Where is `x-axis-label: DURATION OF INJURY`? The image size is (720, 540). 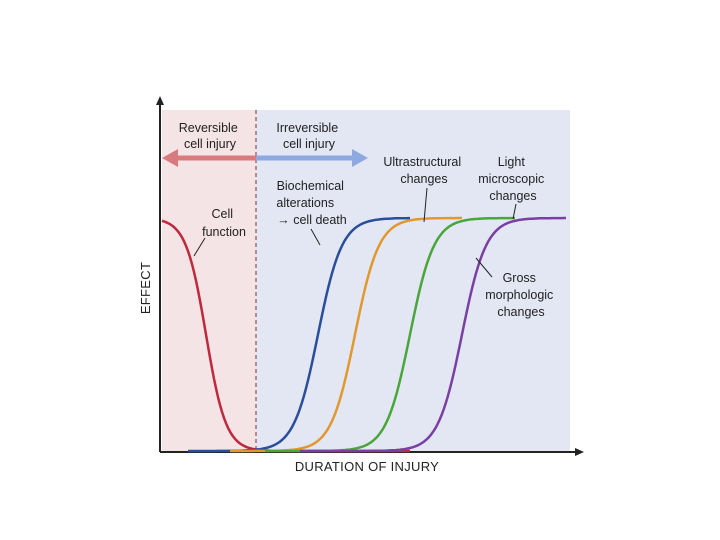 x-axis-label: DURATION OF INJURY is located at coordinates (367, 466).